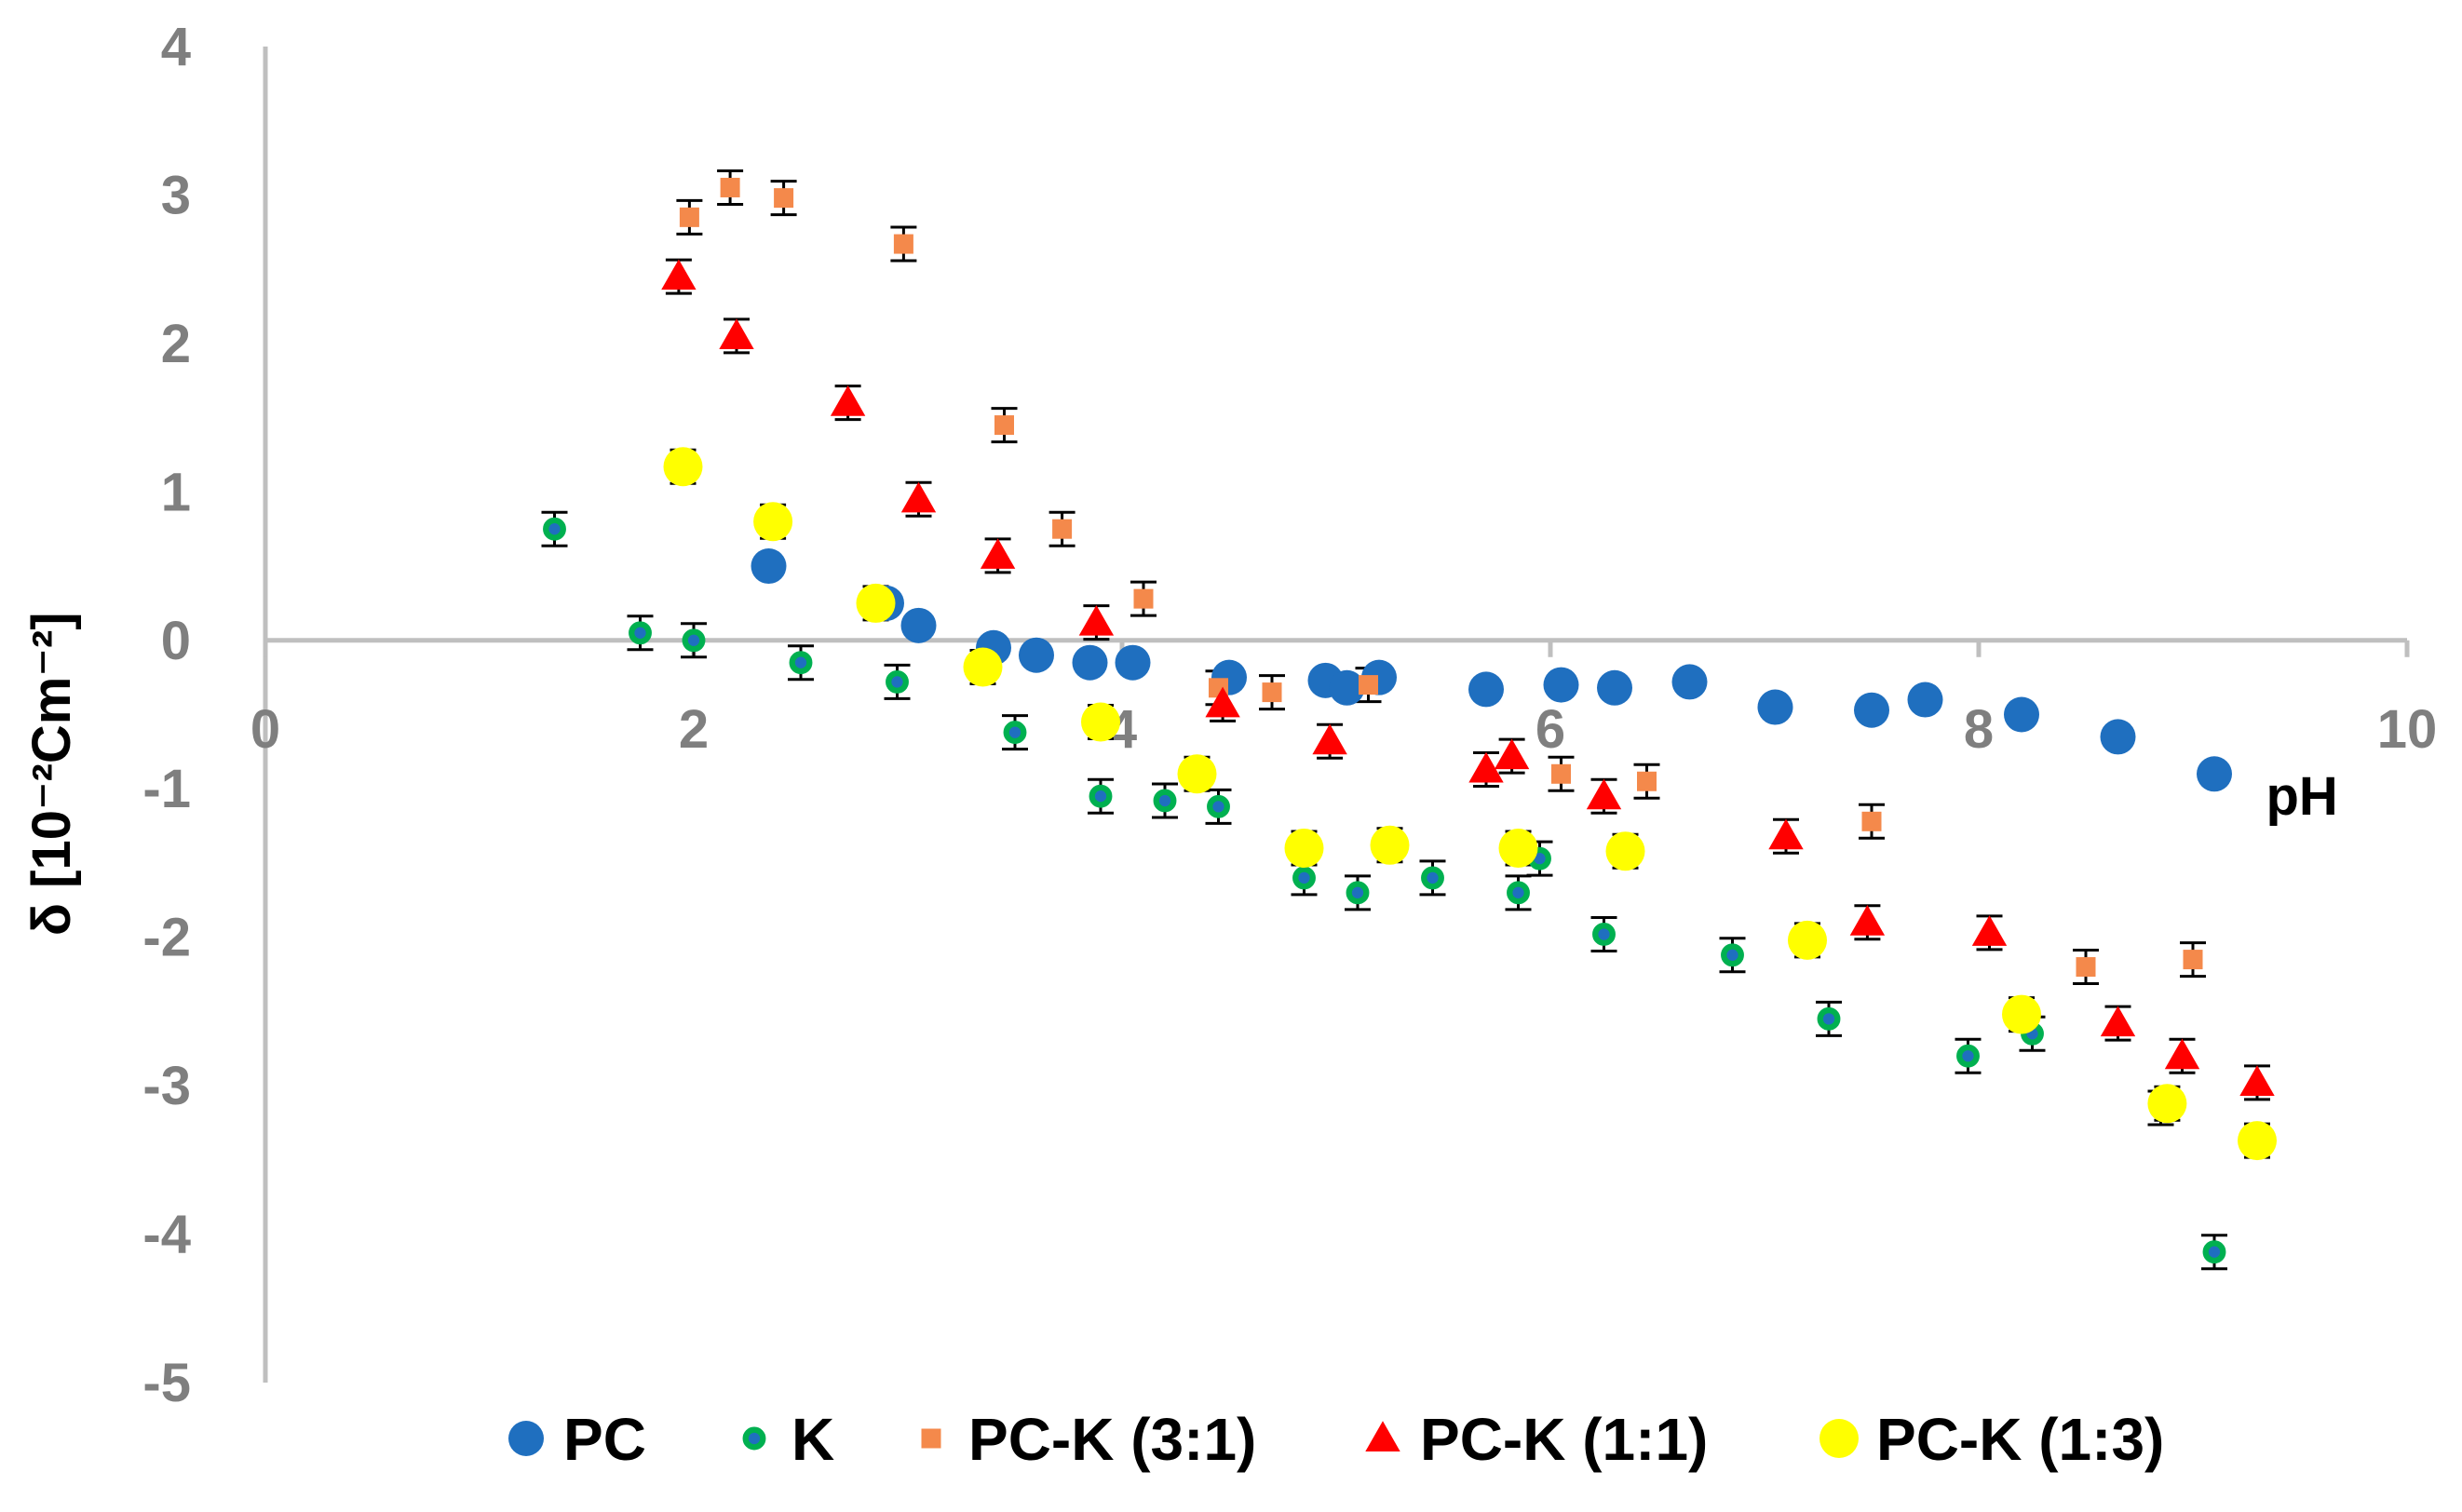  What do you see at coordinates (1336, 1439) in the screenshot?
I see `legend: PC K PC-K (3:1) PC-K (1:1) PC-K (1:3)` at bounding box center [1336, 1439].